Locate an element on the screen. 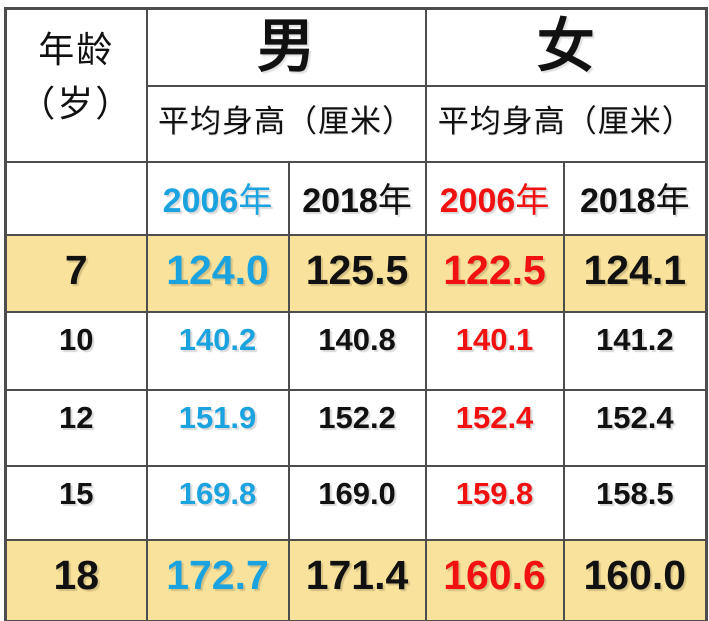  male-2018-value: 169.0 is located at coordinates (357, 502).